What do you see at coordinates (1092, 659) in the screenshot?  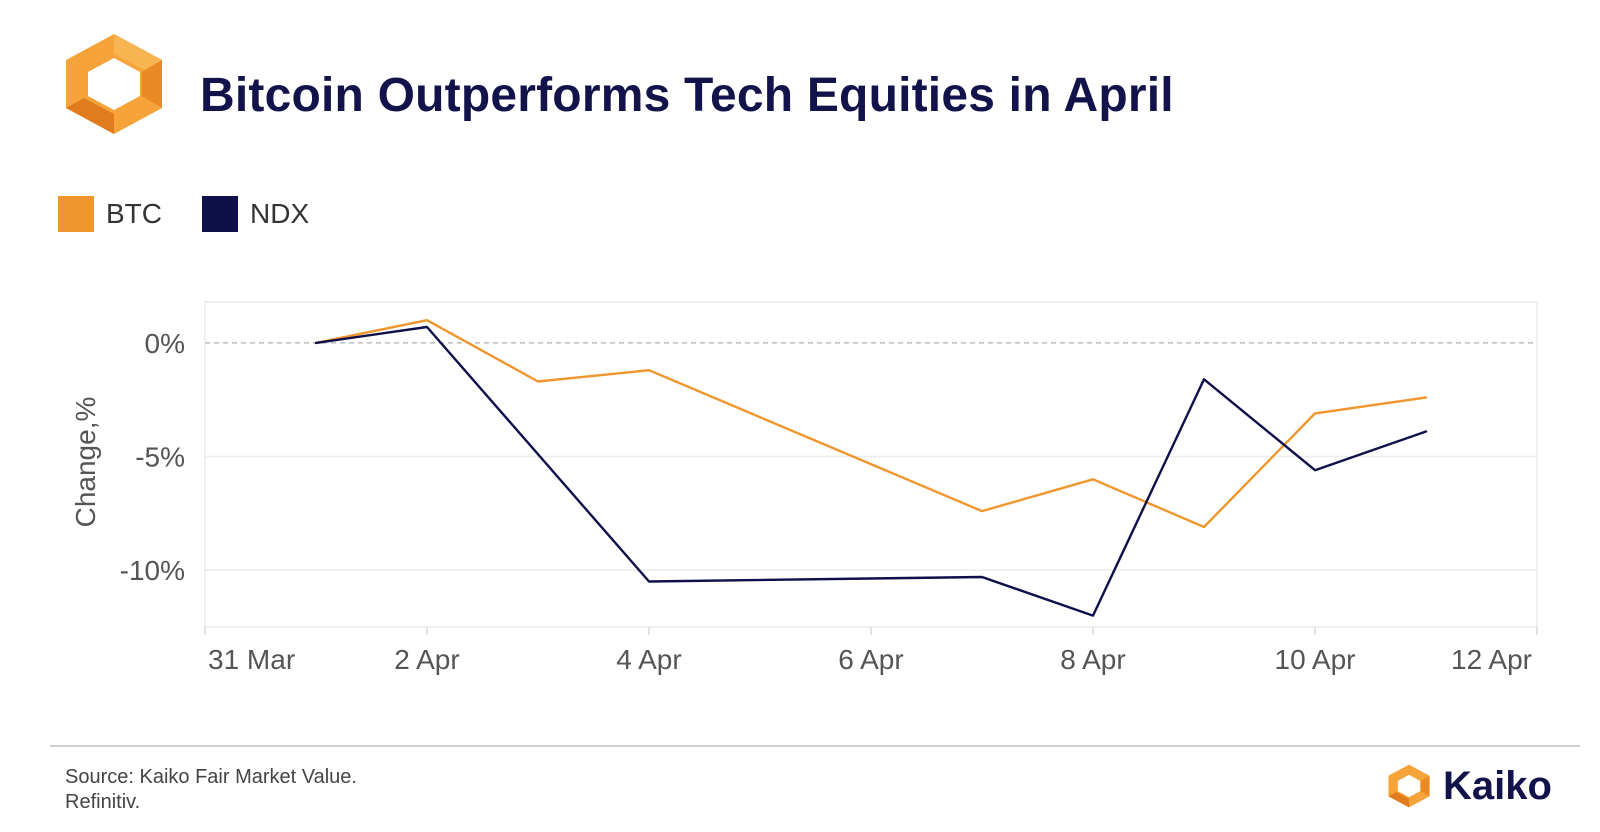 I see `x-tick-label: 8 Apr` at bounding box center [1092, 659].